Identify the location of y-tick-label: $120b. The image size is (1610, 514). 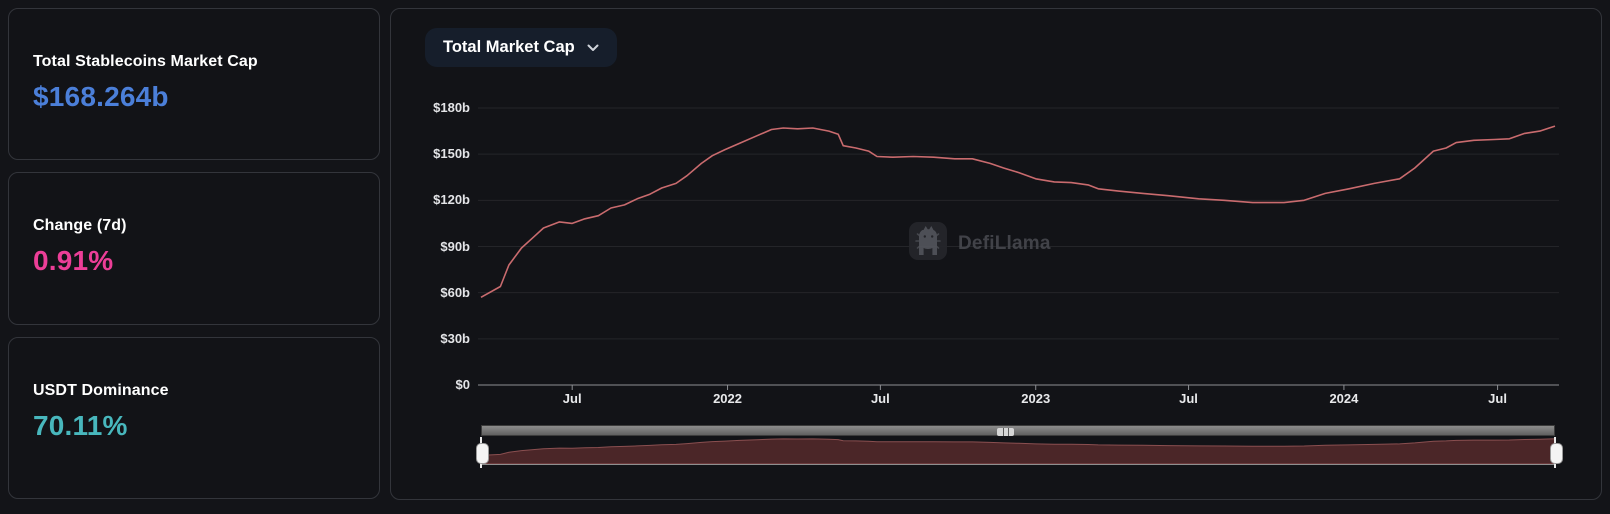
(451, 200).